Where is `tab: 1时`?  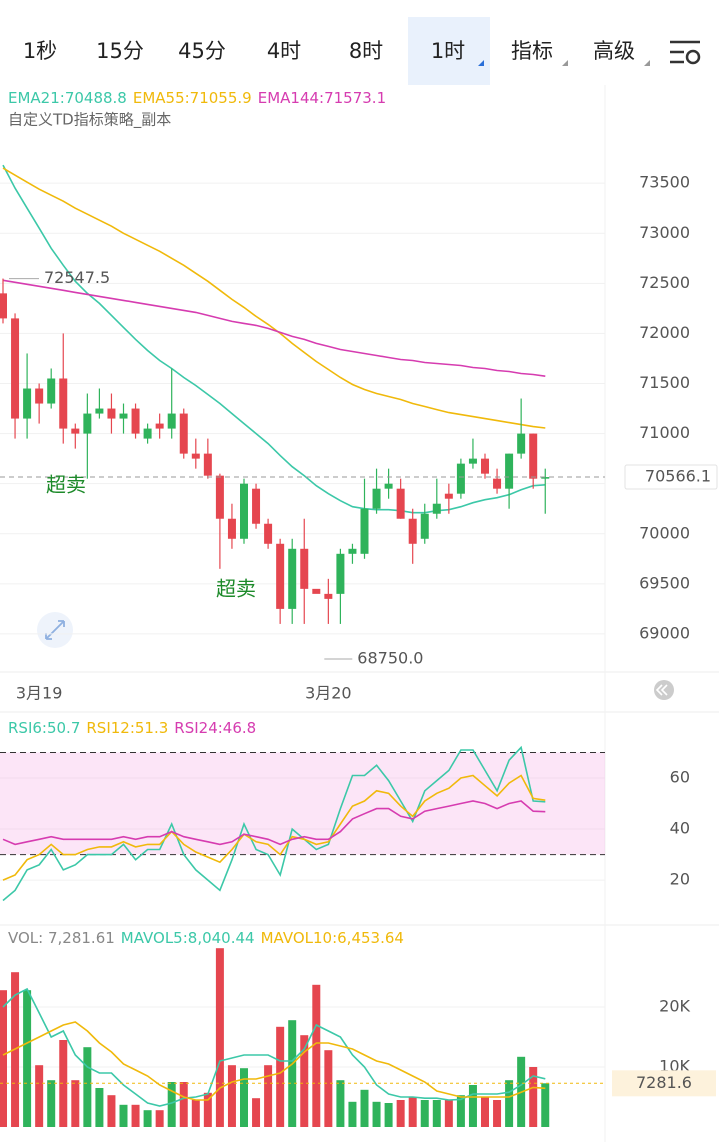 tab: 1时 is located at coordinates (448, 51).